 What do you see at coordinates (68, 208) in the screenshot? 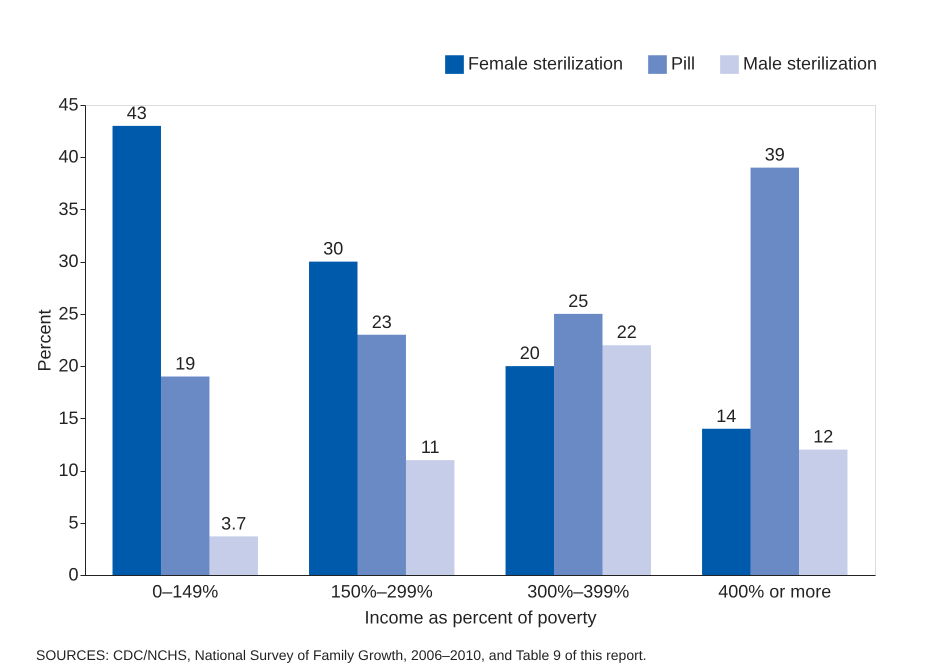
I see `y-tick-label: 35` at bounding box center [68, 208].